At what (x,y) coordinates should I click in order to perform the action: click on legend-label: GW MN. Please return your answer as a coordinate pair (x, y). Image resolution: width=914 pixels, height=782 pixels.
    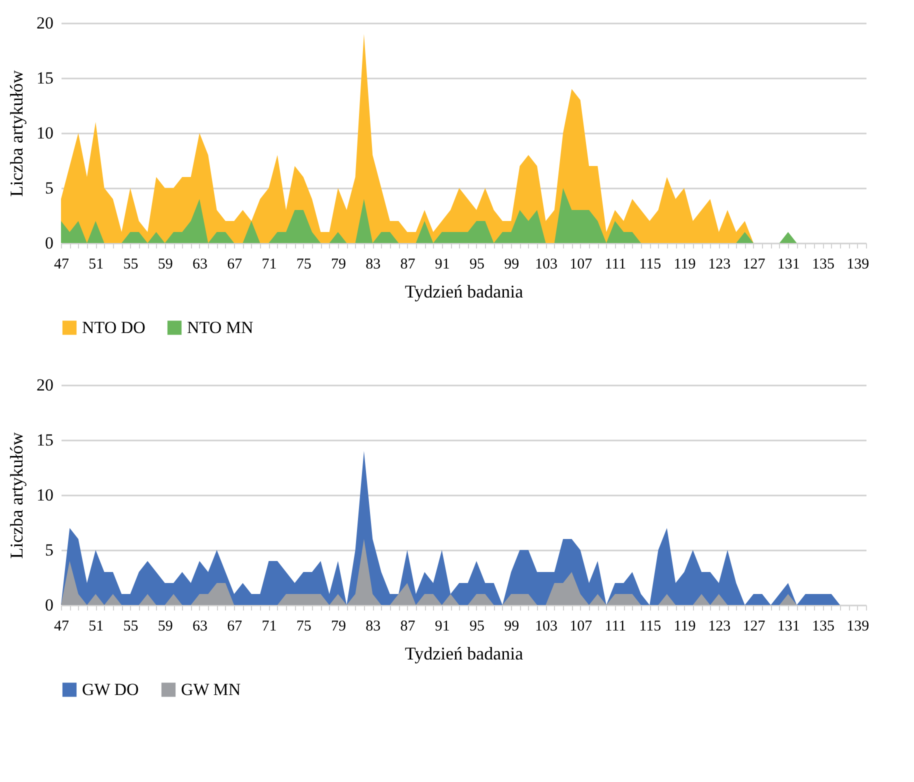
    Looking at the image, I should click on (211, 689).